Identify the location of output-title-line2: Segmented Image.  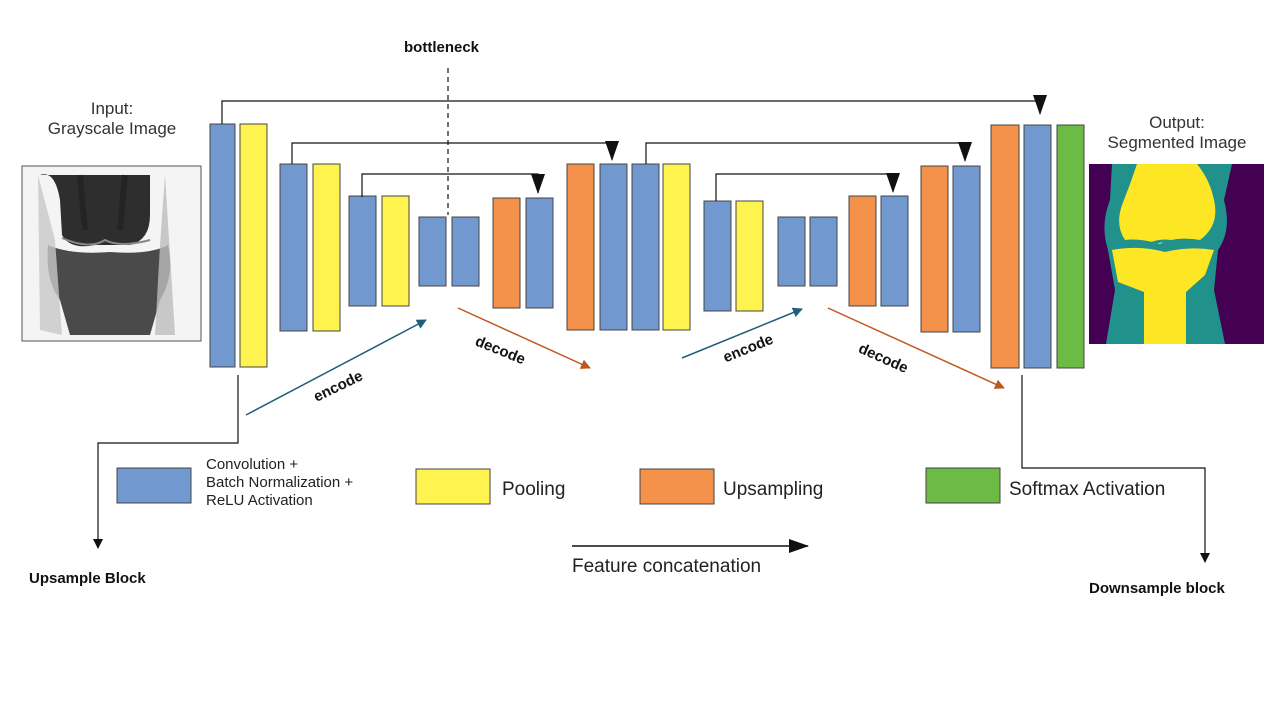
(1177, 142).